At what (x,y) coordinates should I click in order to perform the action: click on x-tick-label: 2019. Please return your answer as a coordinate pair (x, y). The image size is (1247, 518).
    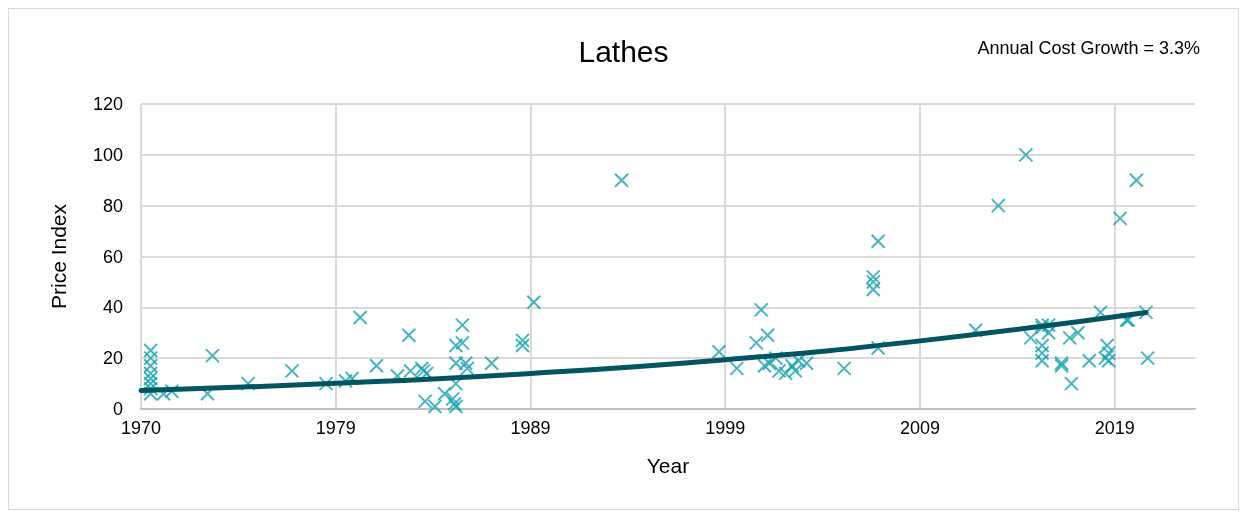
    Looking at the image, I should click on (1114, 428).